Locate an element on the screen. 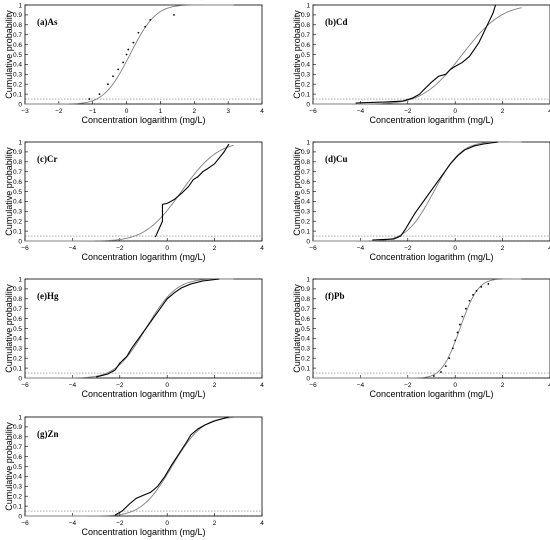 This screenshot has height=540, width=550. panel-label: (b)Cd is located at coordinates (336, 22).